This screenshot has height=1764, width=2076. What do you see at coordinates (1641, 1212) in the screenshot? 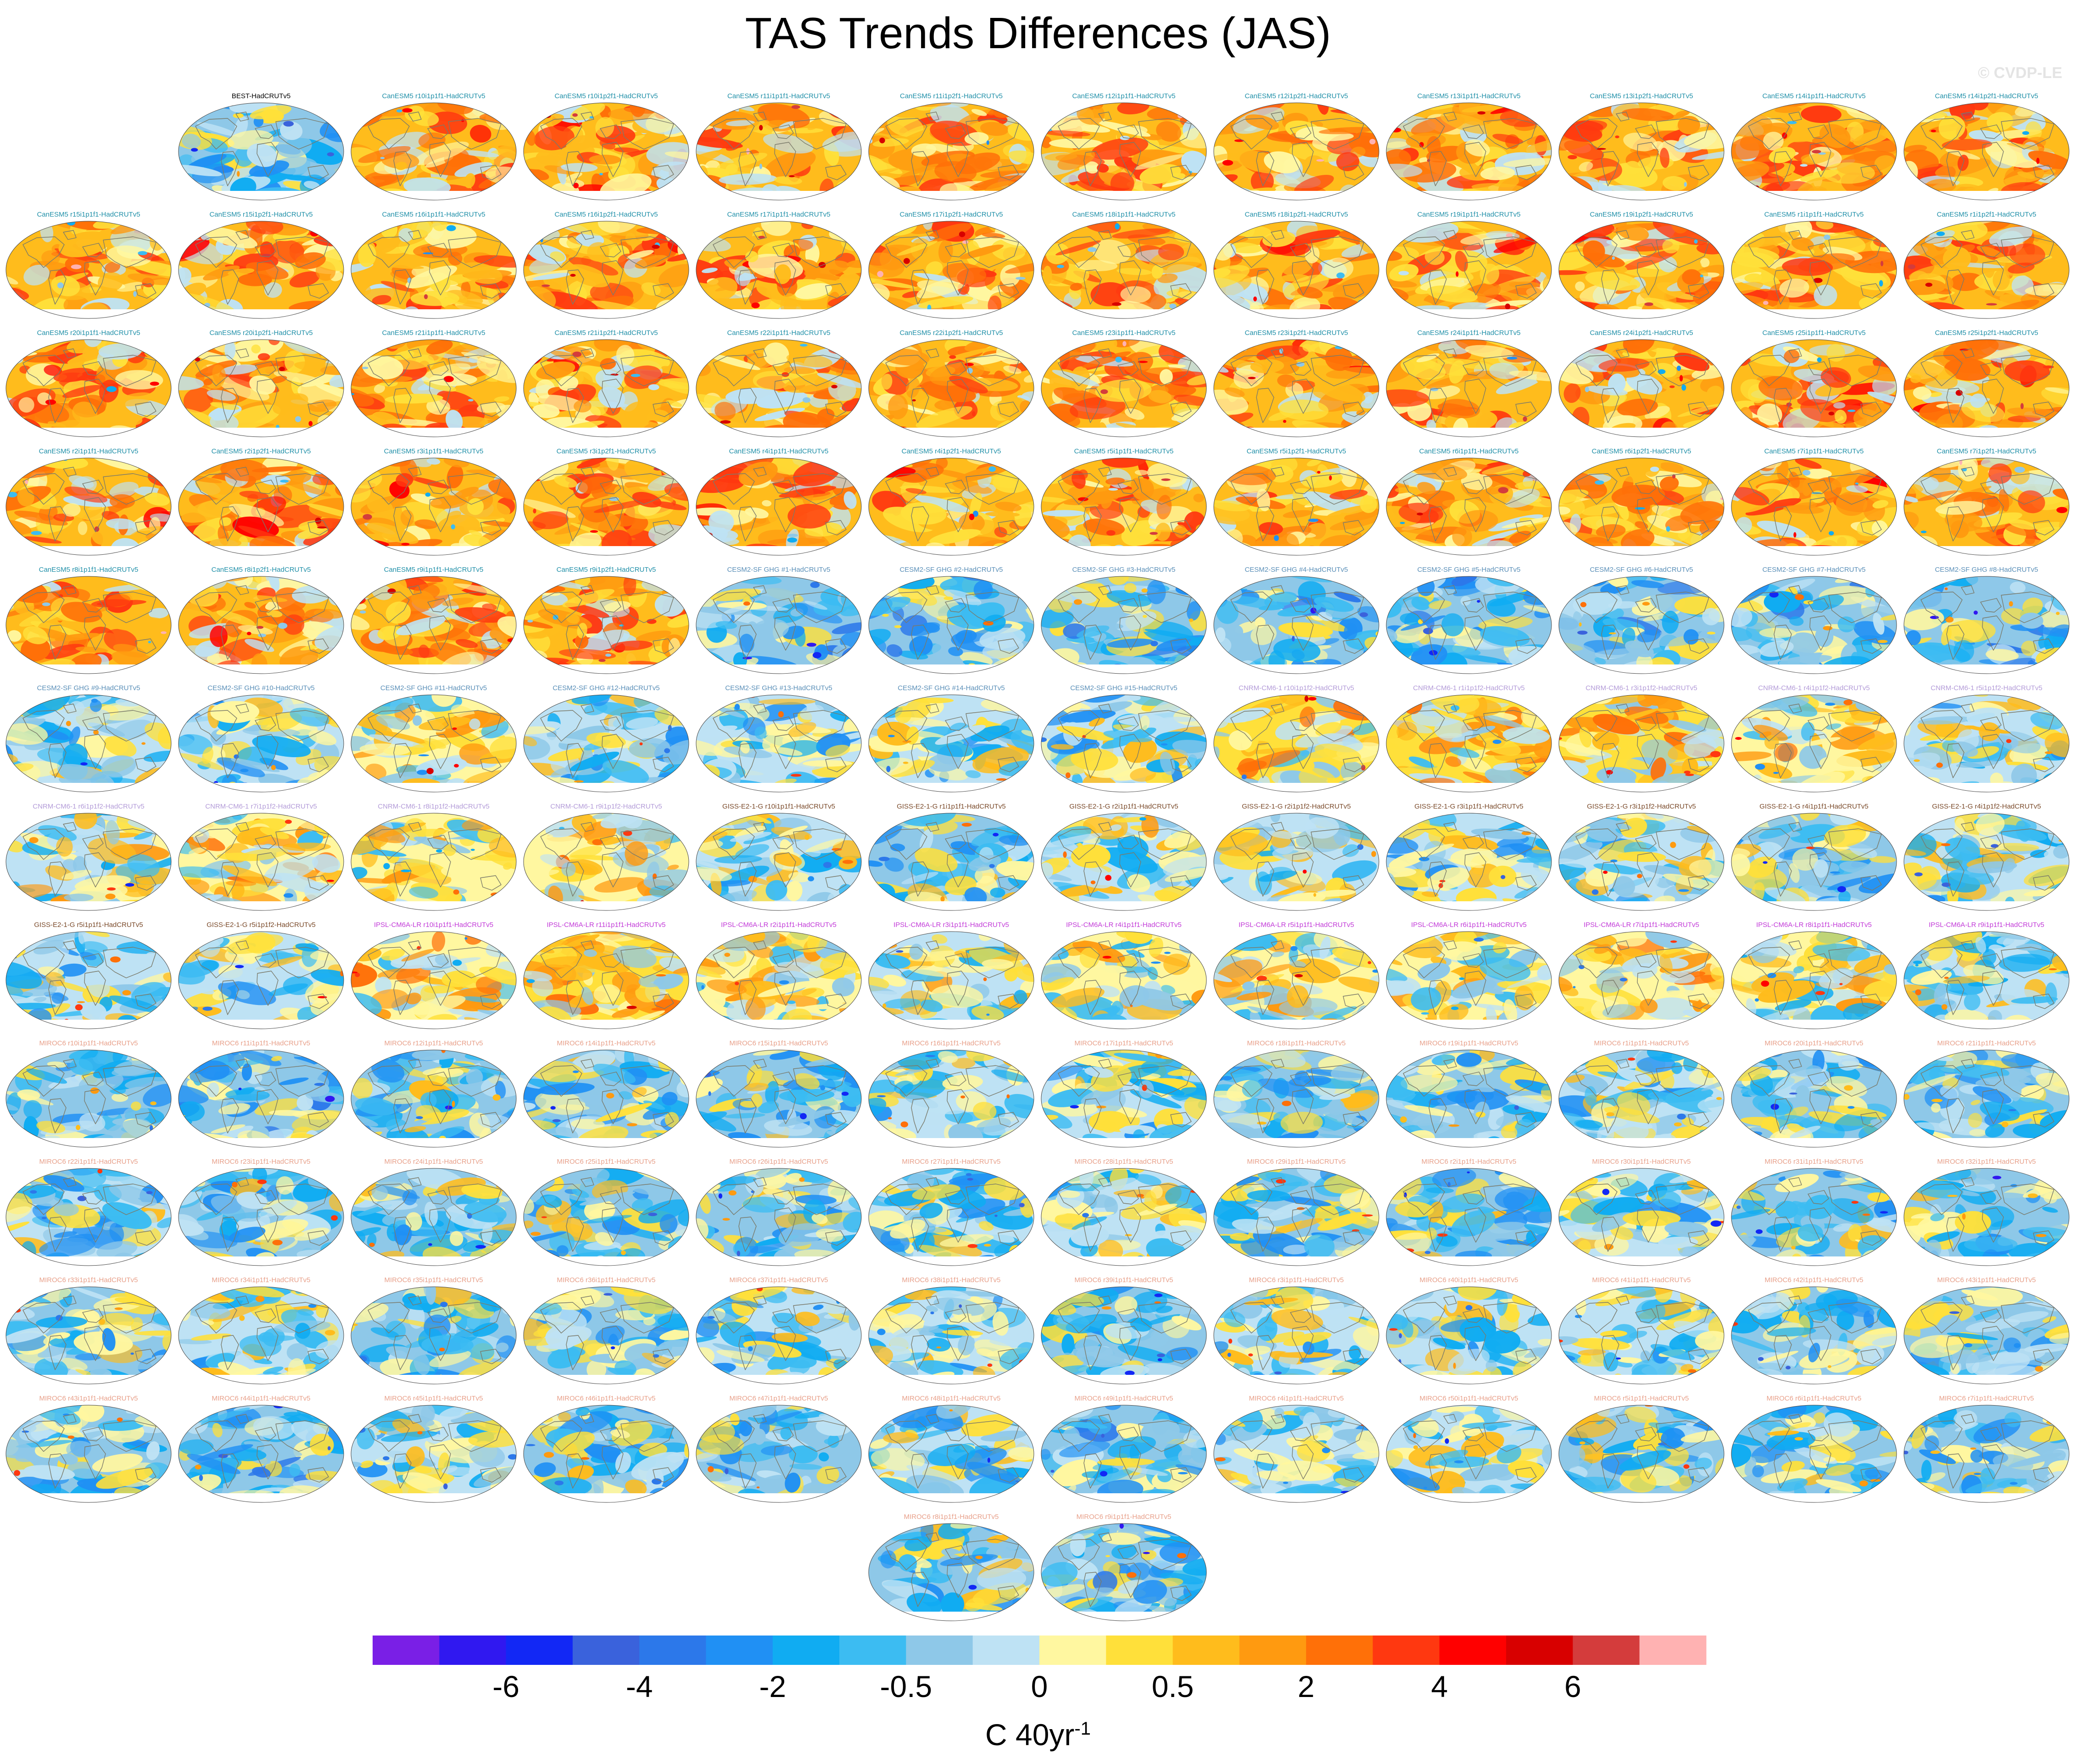
I see `map-panel: MIROC6 r30i1p1f1-HadCRUTv5` at bounding box center [1641, 1212].